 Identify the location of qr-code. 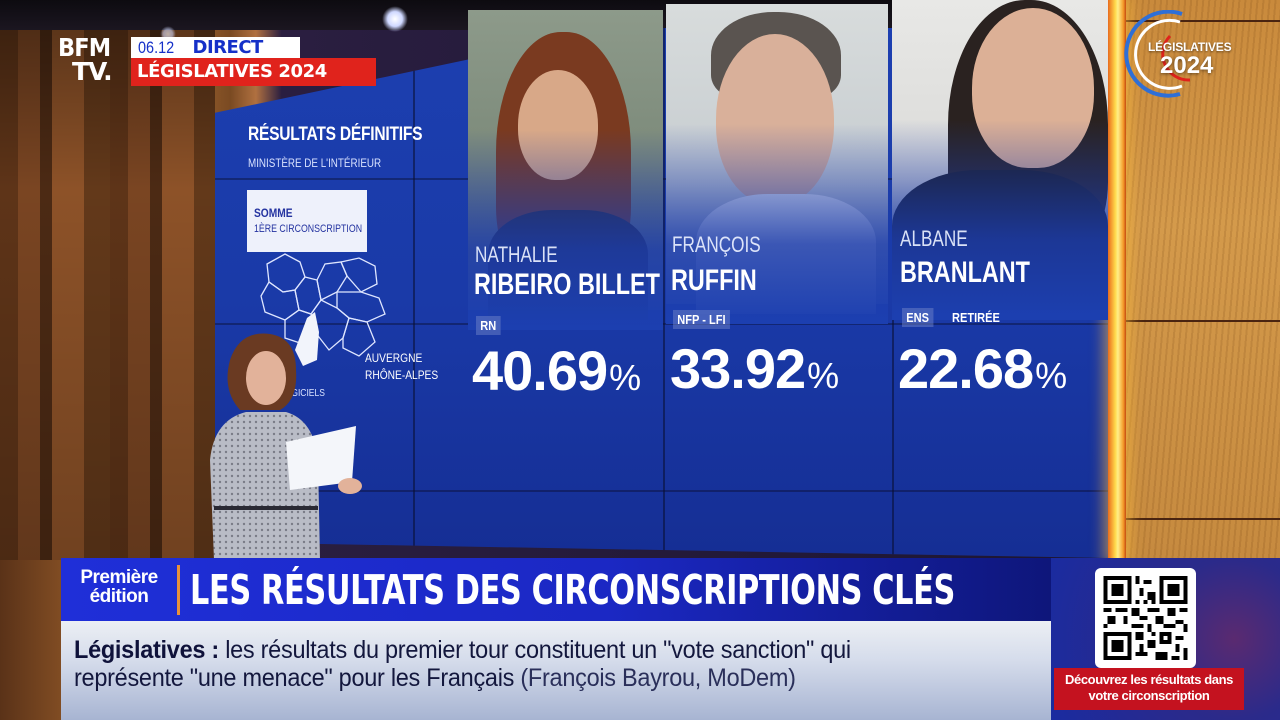
(1145, 618).